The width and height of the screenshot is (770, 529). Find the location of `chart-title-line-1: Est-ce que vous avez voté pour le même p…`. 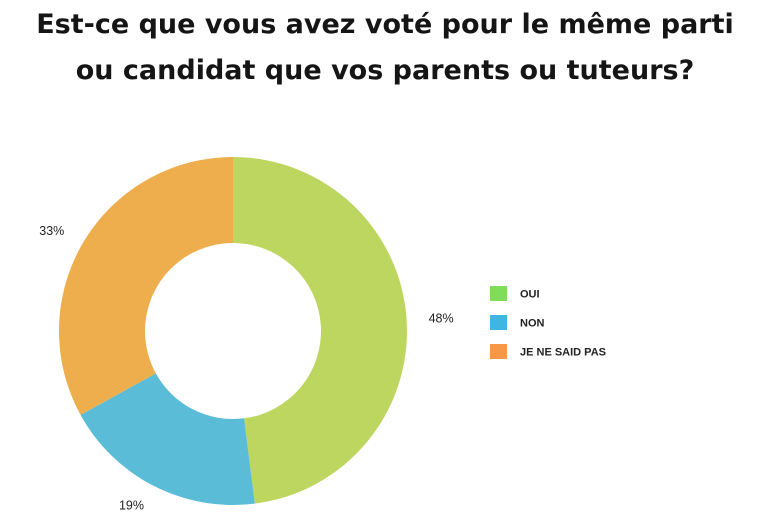

chart-title-line-1: Est-ce que vous avez voté pour le même p… is located at coordinates (385, 24).